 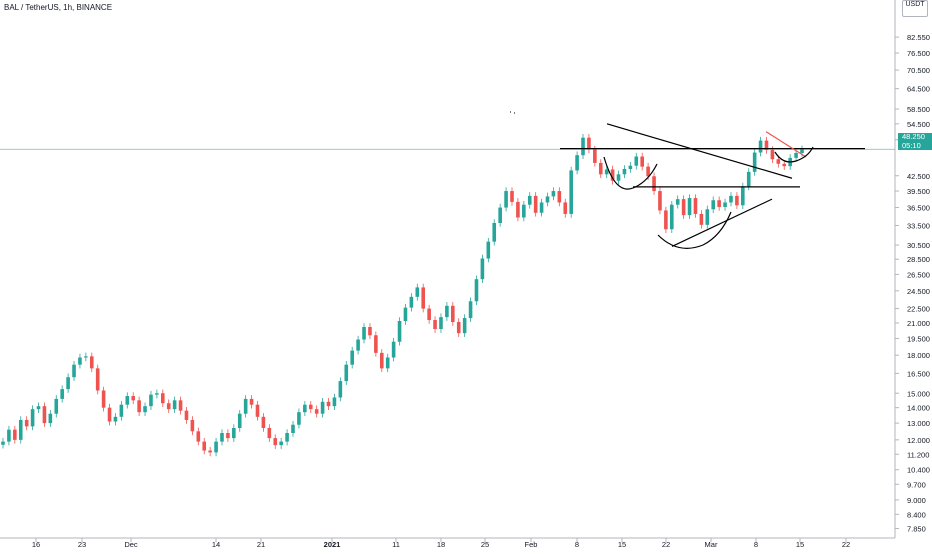 What do you see at coordinates (261, 544) in the screenshot?
I see `x-tick-label: 21` at bounding box center [261, 544].